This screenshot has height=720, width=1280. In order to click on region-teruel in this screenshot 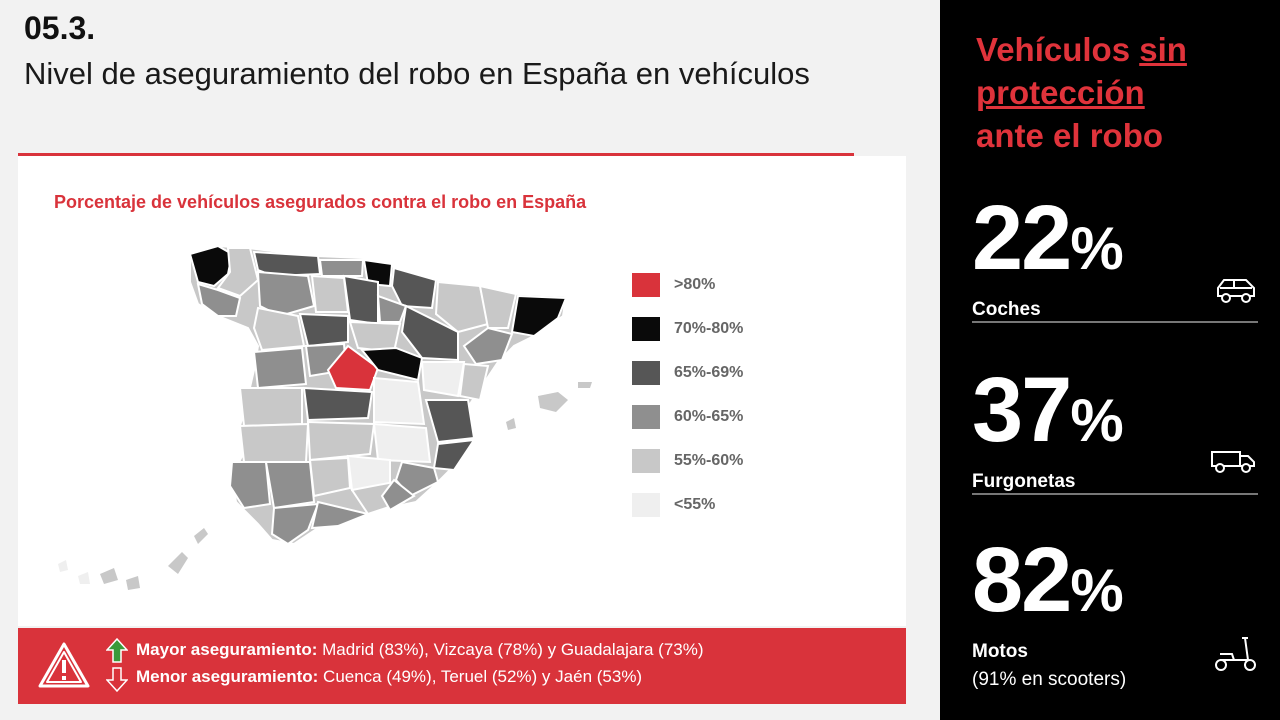, I will do `click(443, 379)`.